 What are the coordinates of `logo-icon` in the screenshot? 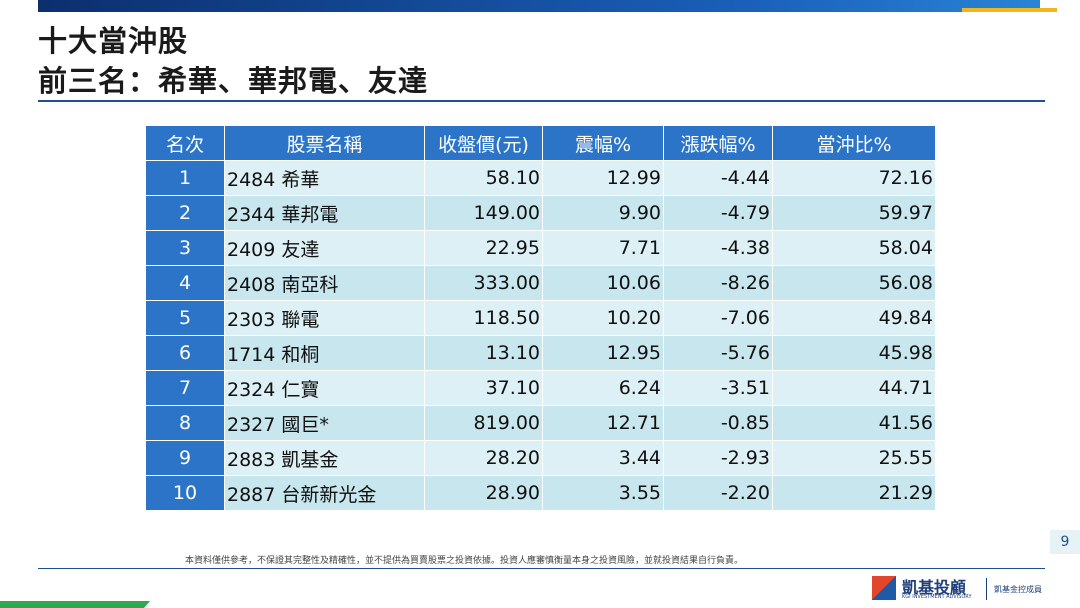 It's located at (884, 588).